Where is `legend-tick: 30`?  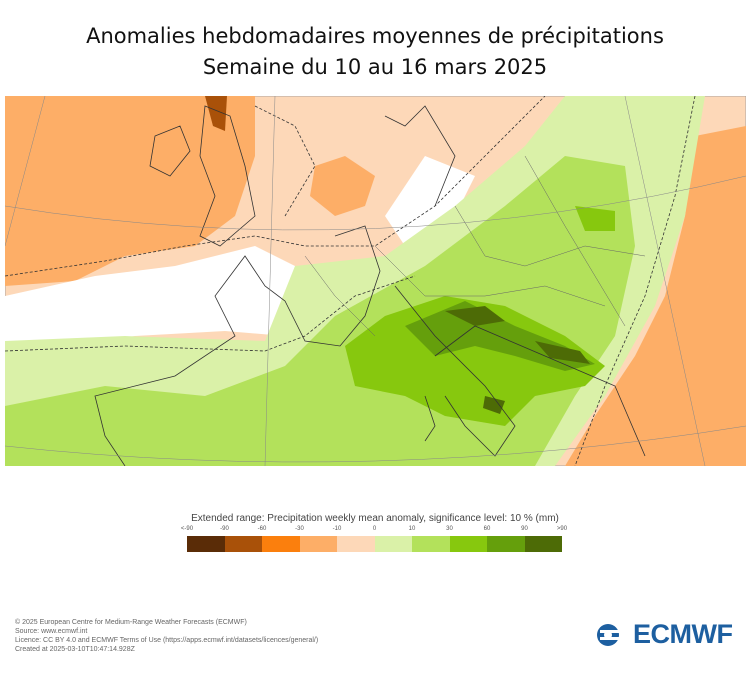 legend-tick: 30 is located at coordinates (449, 529).